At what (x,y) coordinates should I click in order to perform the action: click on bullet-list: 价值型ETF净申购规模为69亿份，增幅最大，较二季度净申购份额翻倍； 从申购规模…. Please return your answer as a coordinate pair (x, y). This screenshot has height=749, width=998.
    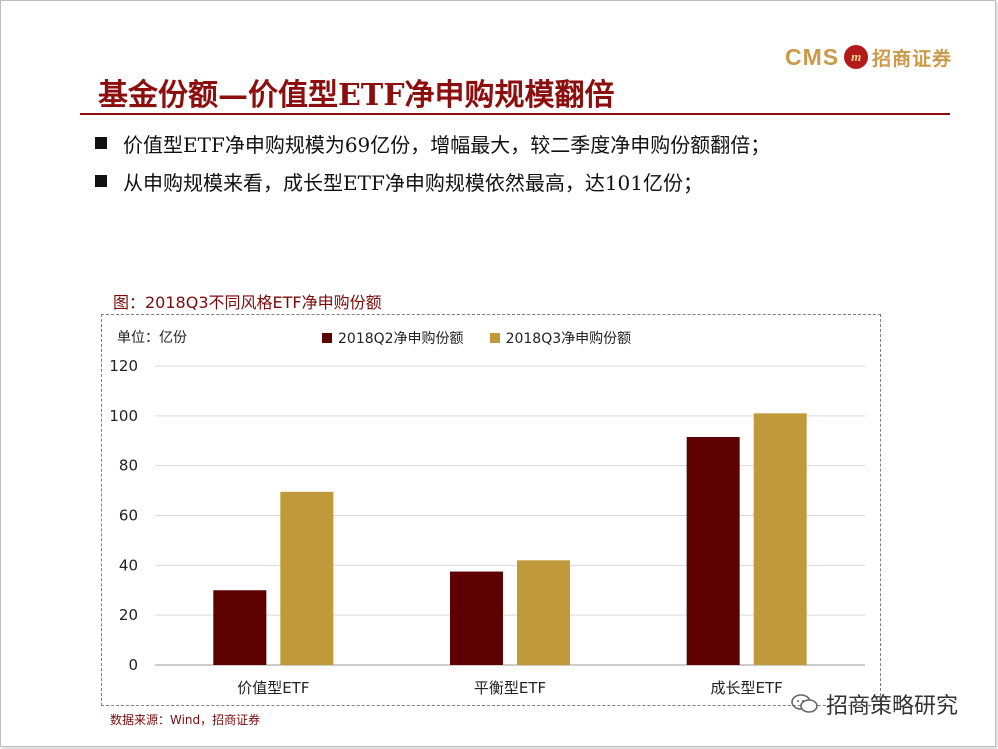
    Looking at the image, I should click on (432, 162).